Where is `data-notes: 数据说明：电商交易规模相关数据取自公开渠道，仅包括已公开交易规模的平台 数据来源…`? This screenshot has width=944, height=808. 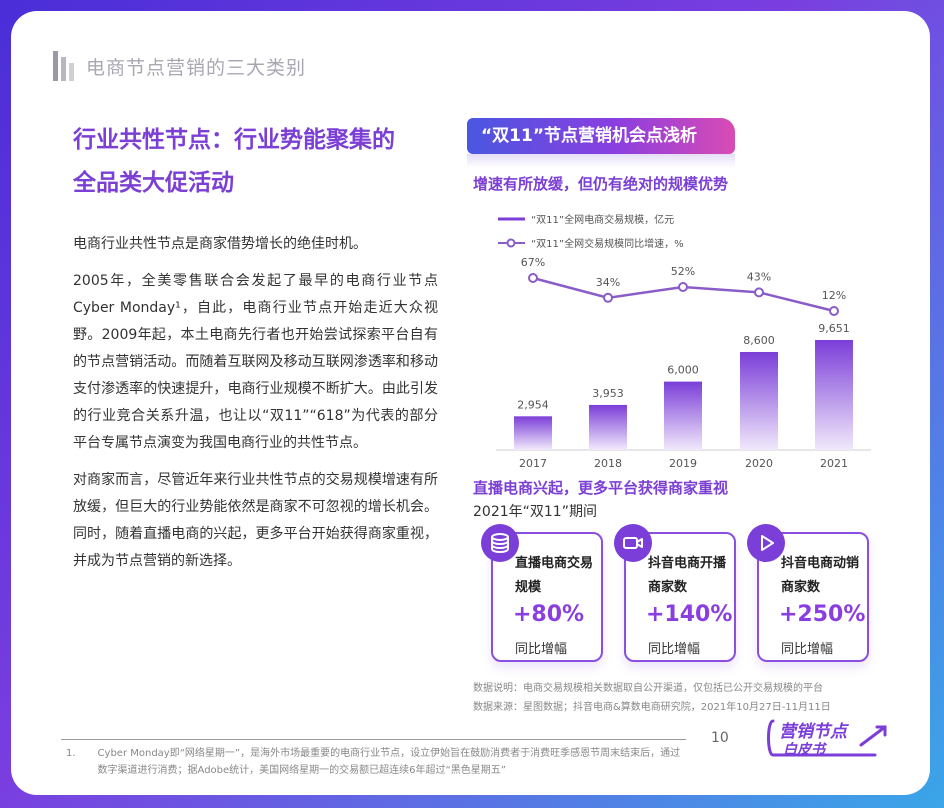 data-notes: 数据说明：电商交易规模相关数据取自公开渠道，仅包括已公开交易规模的平台 数据来源… is located at coordinates (652, 698).